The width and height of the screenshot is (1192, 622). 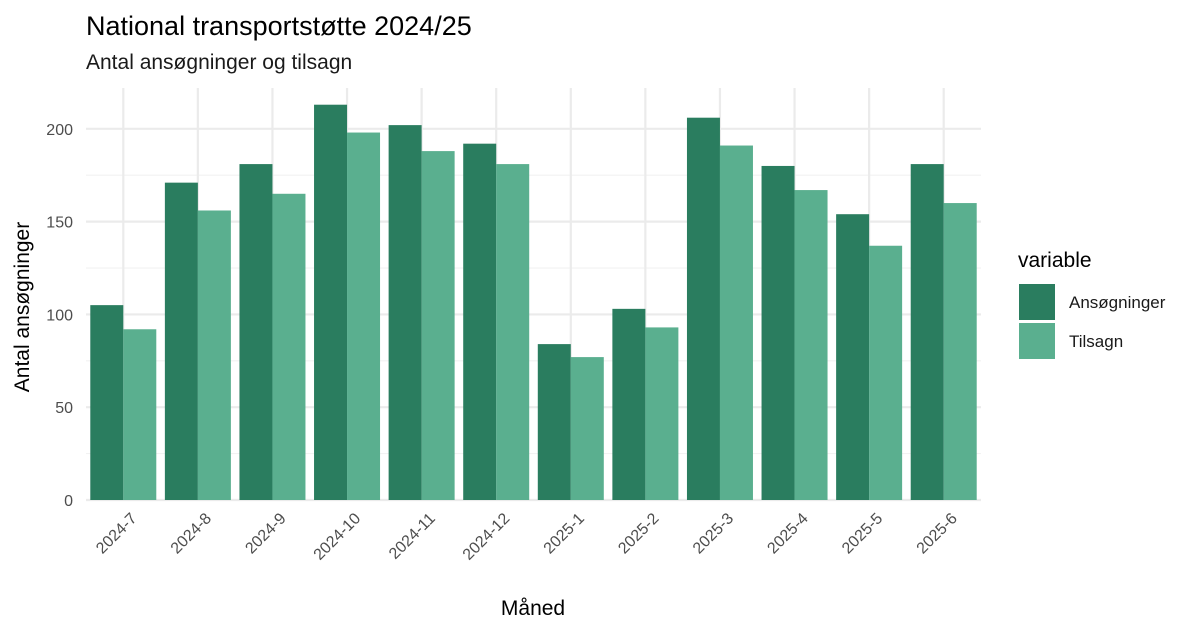 I want to click on x-tick-label: 2024-11, so click(x=412, y=536).